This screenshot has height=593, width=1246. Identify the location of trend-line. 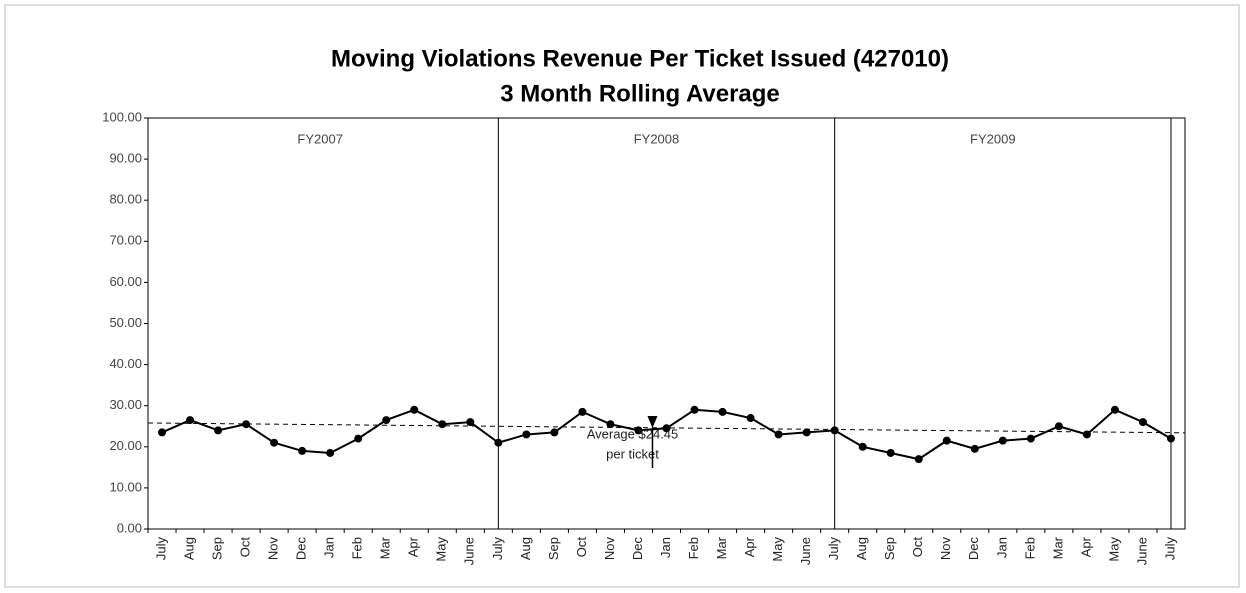
(666, 428).